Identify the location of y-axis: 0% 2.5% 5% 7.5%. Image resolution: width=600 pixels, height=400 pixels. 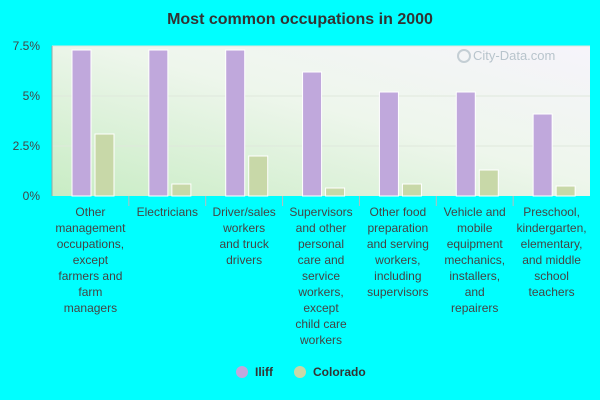
(33, 121).